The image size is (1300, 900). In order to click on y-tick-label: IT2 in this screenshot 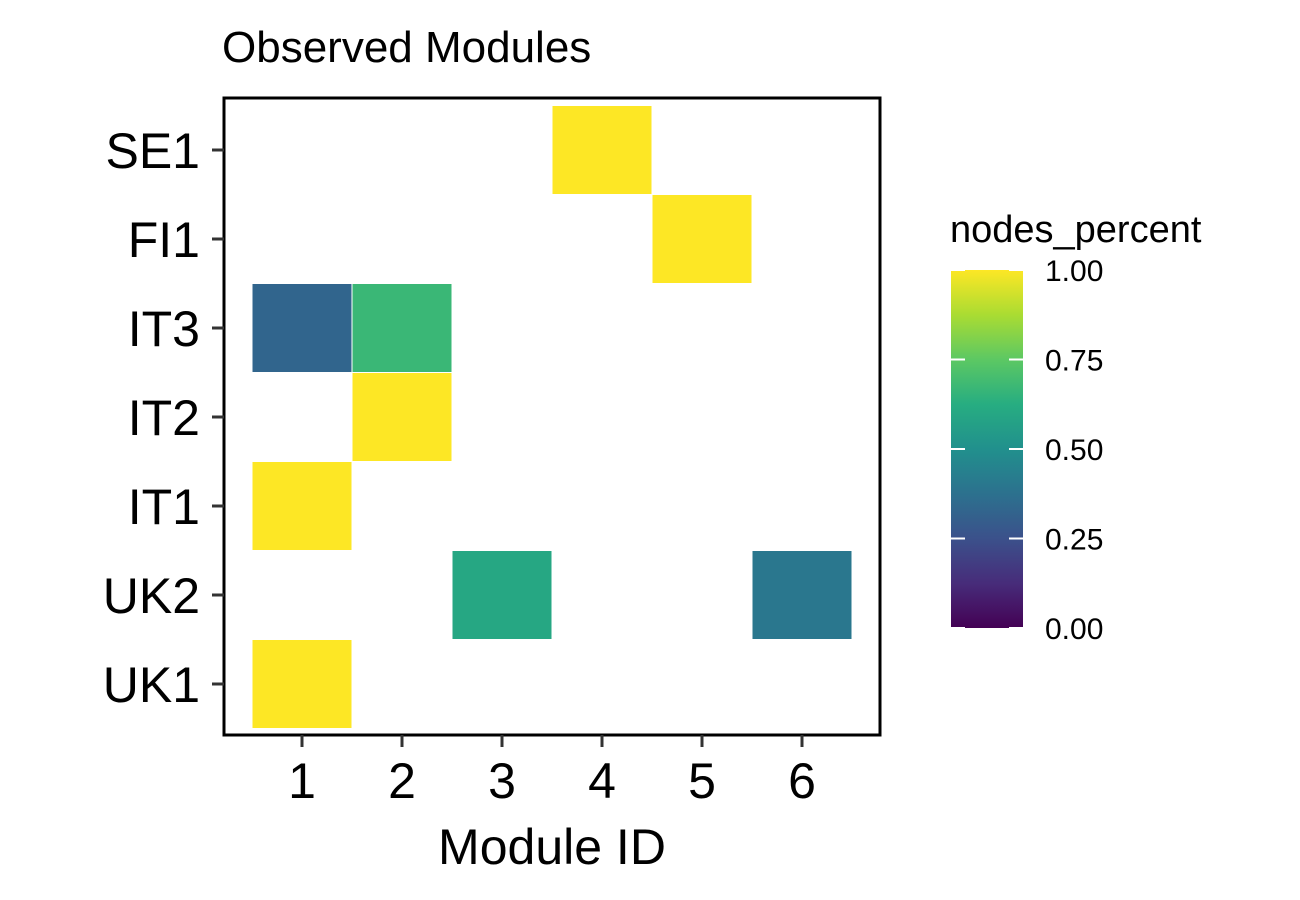, I will do `click(164, 418)`.